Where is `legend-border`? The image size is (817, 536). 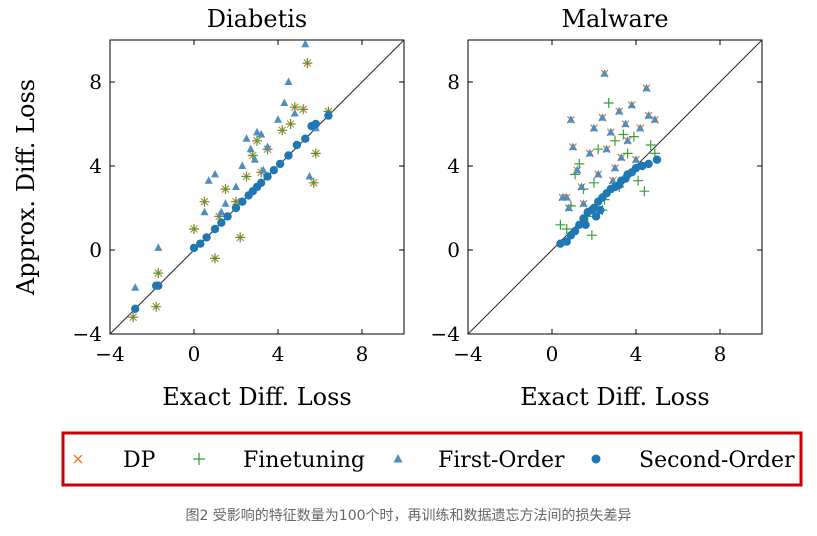 legend-border is located at coordinates (432, 459).